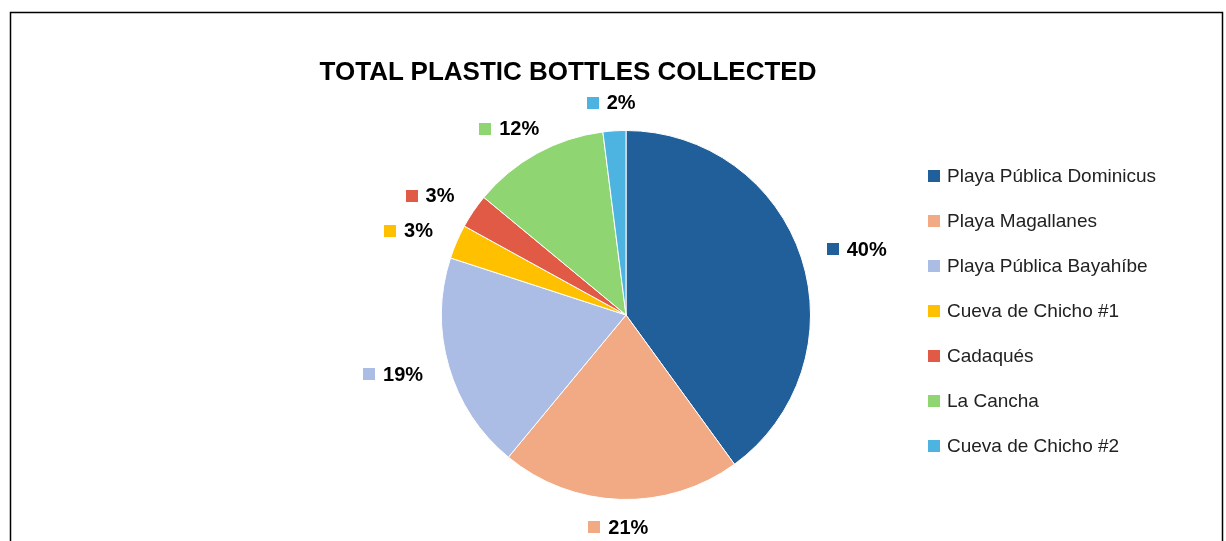 This screenshot has height=541, width=1226. I want to click on legend-label: Cueva de Chicho #1, so click(1033, 311).